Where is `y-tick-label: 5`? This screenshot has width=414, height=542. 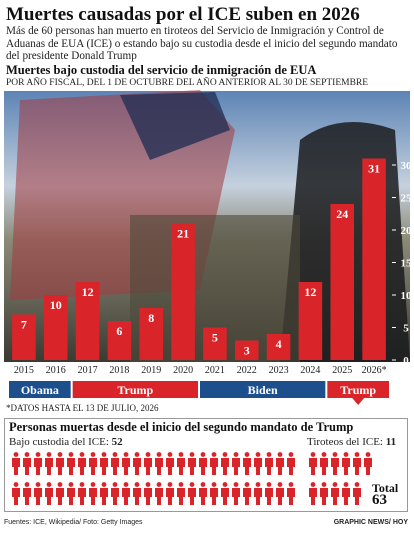
y-tick-label: 5 is located at coordinates (406, 329).